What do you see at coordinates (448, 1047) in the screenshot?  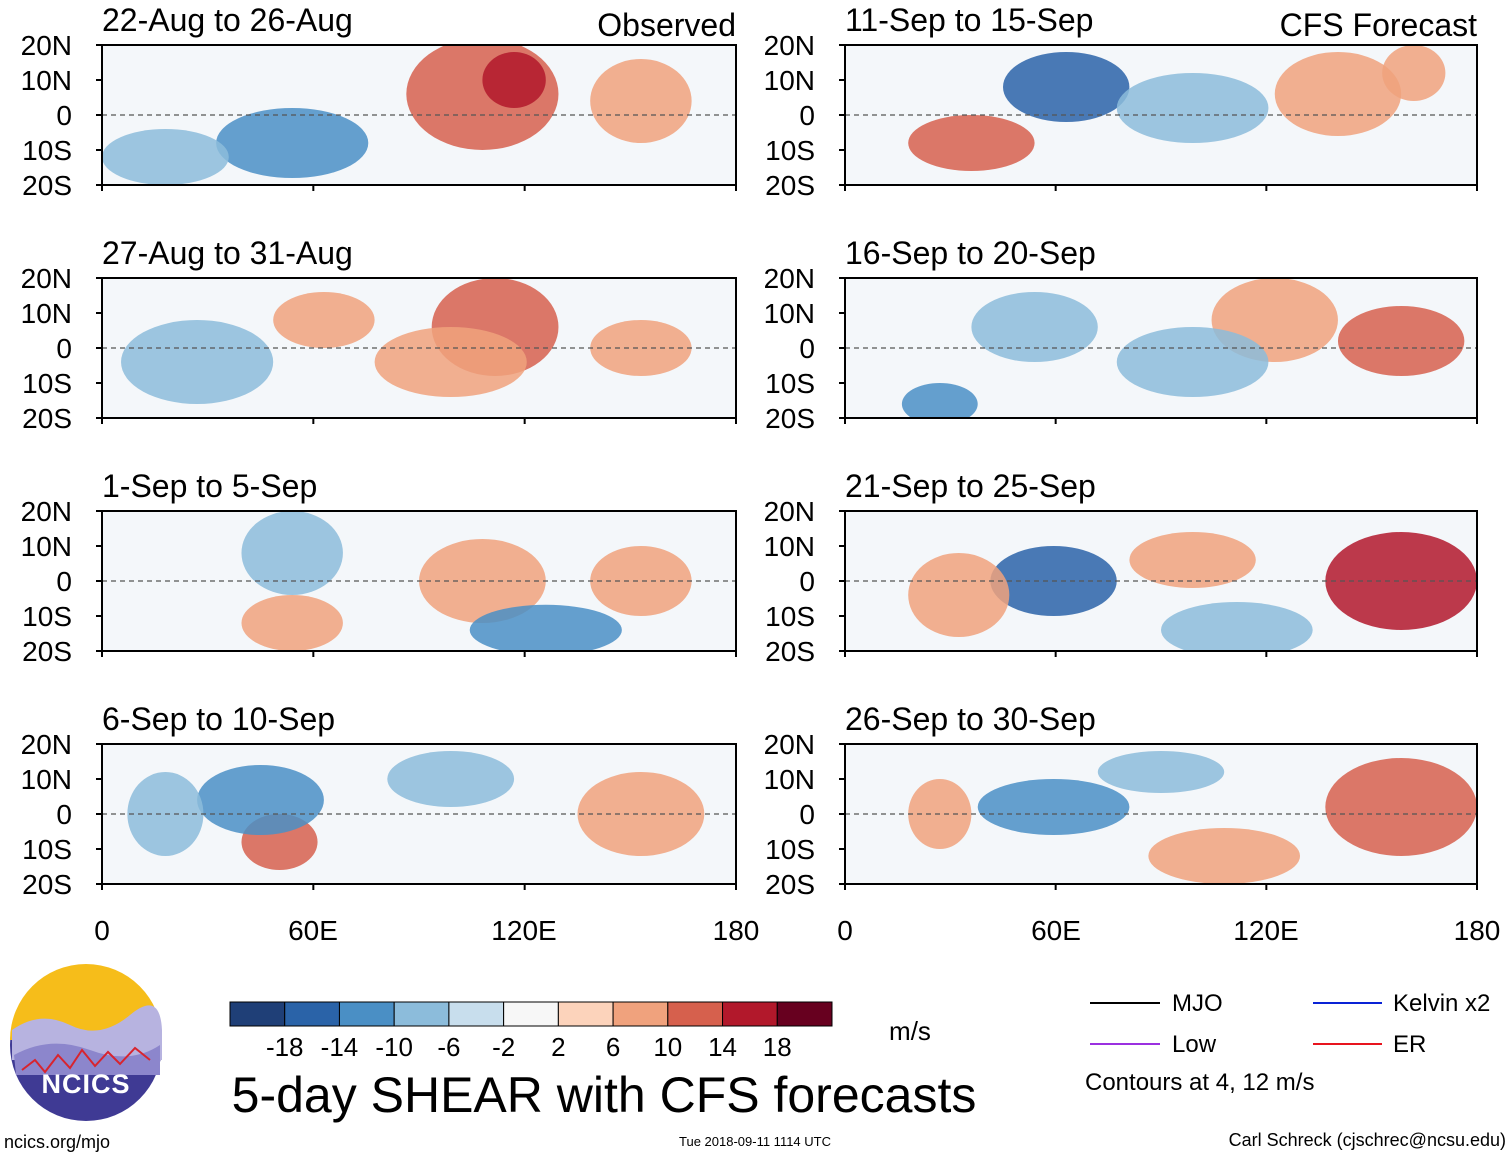 I see `colorbar-label: -6` at bounding box center [448, 1047].